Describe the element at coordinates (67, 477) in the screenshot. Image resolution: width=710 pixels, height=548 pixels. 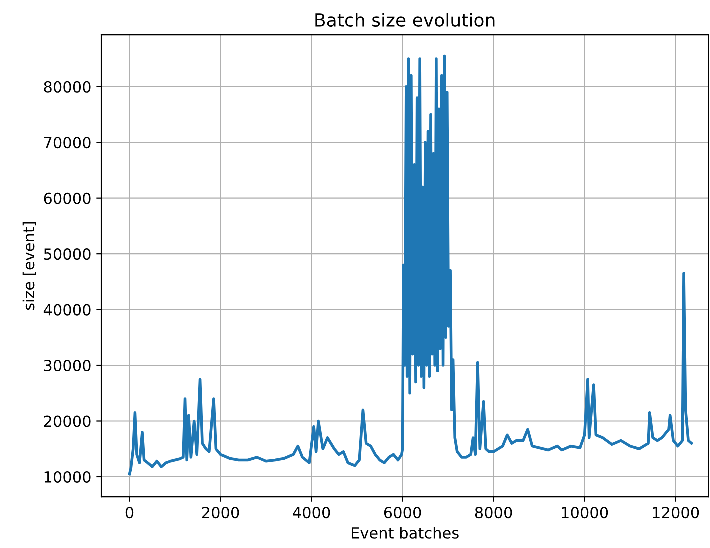
I see `y-tick-label: 10000` at that location.